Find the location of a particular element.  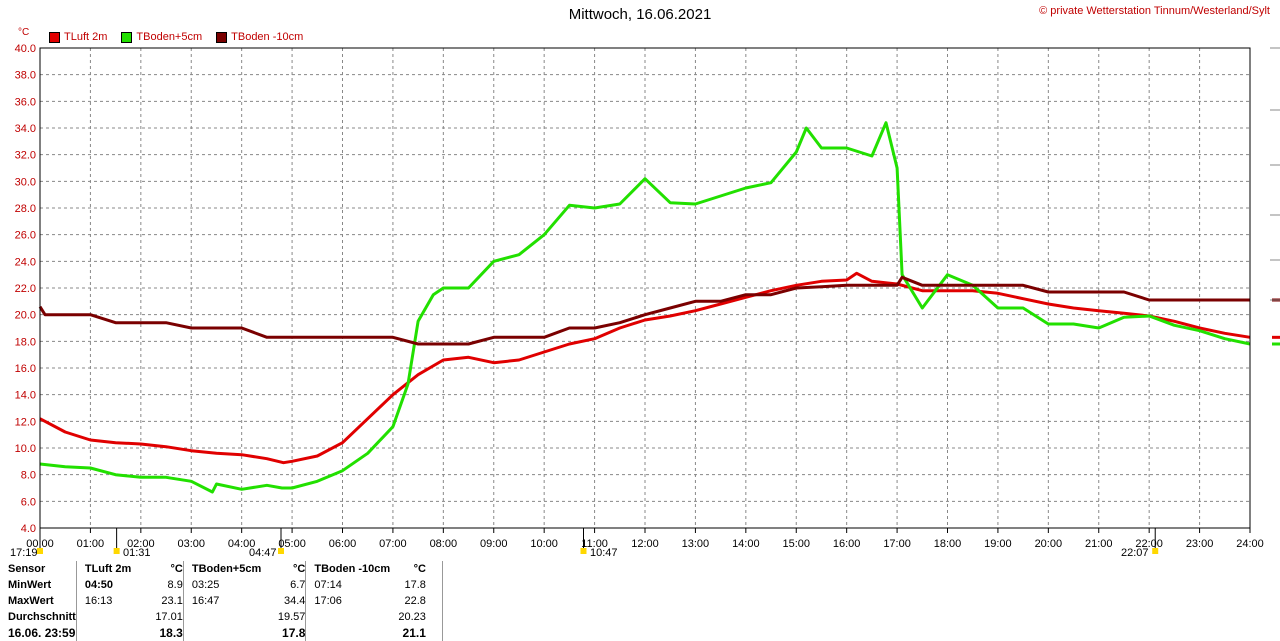

cell: 04:50 is located at coordinates (110, 585).